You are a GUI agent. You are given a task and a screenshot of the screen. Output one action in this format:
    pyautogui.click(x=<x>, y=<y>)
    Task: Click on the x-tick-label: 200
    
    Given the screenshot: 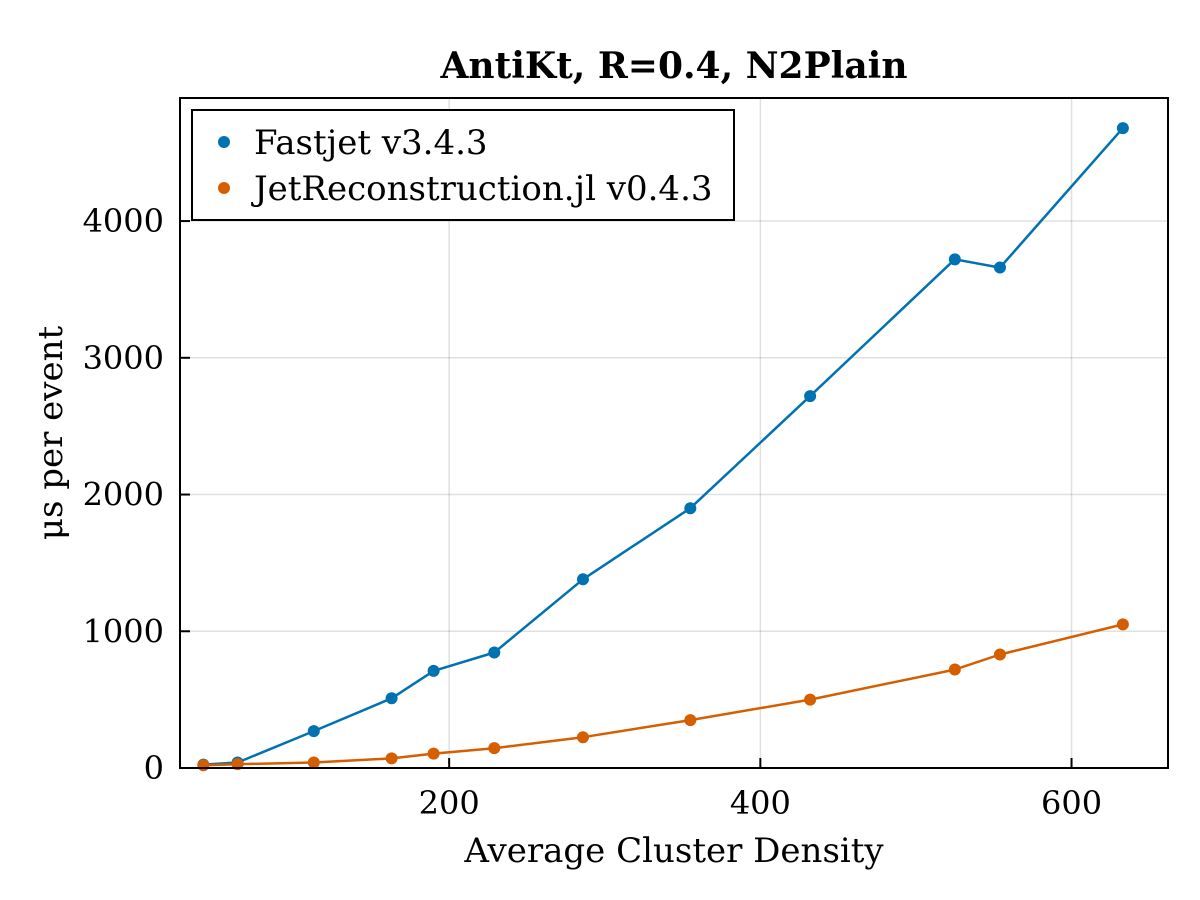 What is the action you would take?
    pyautogui.click(x=449, y=803)
    